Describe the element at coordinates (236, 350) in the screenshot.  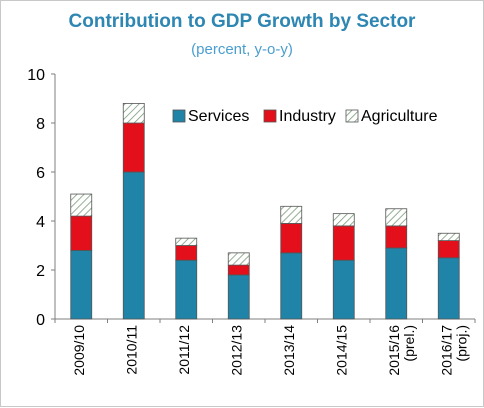
I see `x-tick-label: 2012/13` at that location.